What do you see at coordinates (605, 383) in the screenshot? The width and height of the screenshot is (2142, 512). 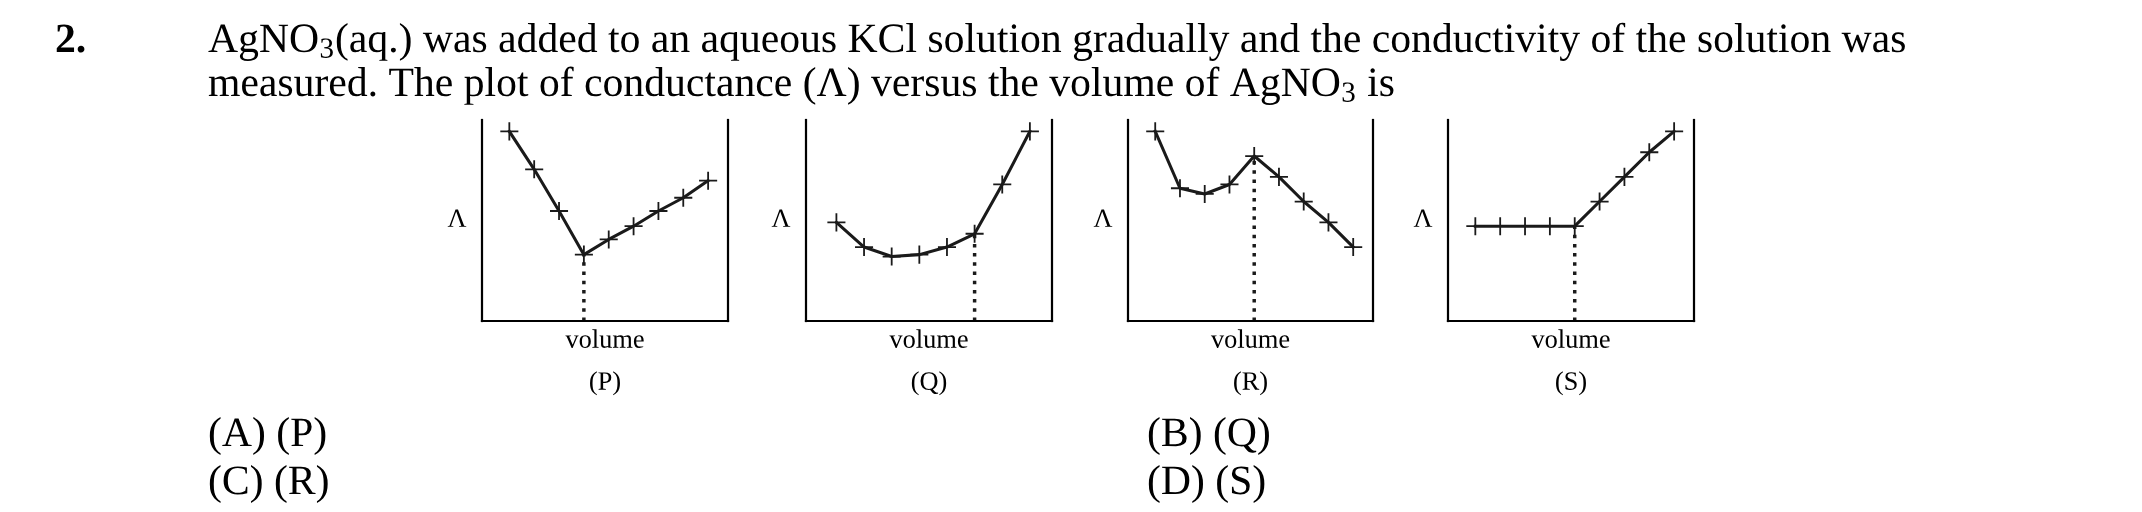 I see `text: (P)` at bounding box center [605, 383].